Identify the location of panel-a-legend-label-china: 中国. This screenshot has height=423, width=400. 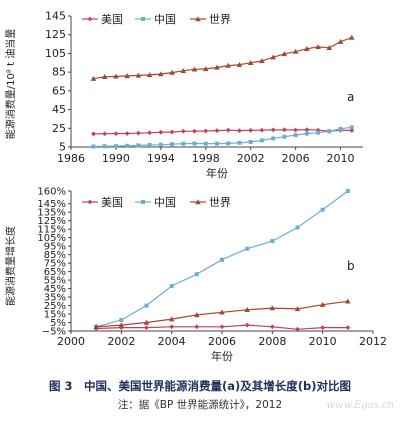
(165, 19).